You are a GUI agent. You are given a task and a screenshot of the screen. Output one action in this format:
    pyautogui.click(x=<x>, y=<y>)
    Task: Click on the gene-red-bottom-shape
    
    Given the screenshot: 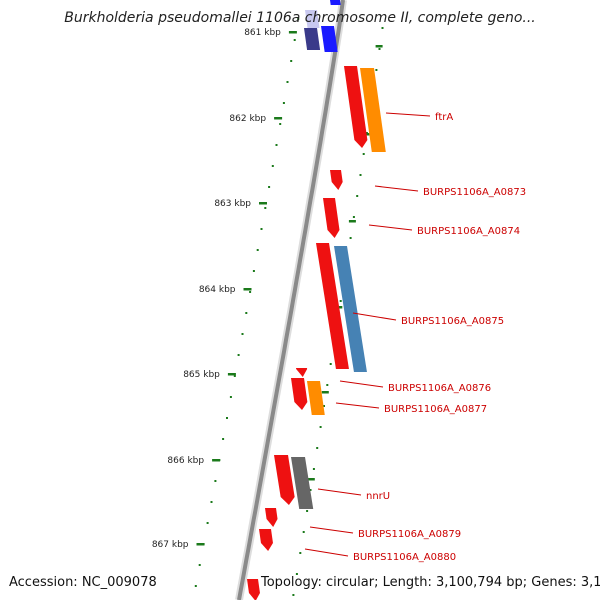 What is the action you would take?
    pyautogui.click(x=254, y=589)
    